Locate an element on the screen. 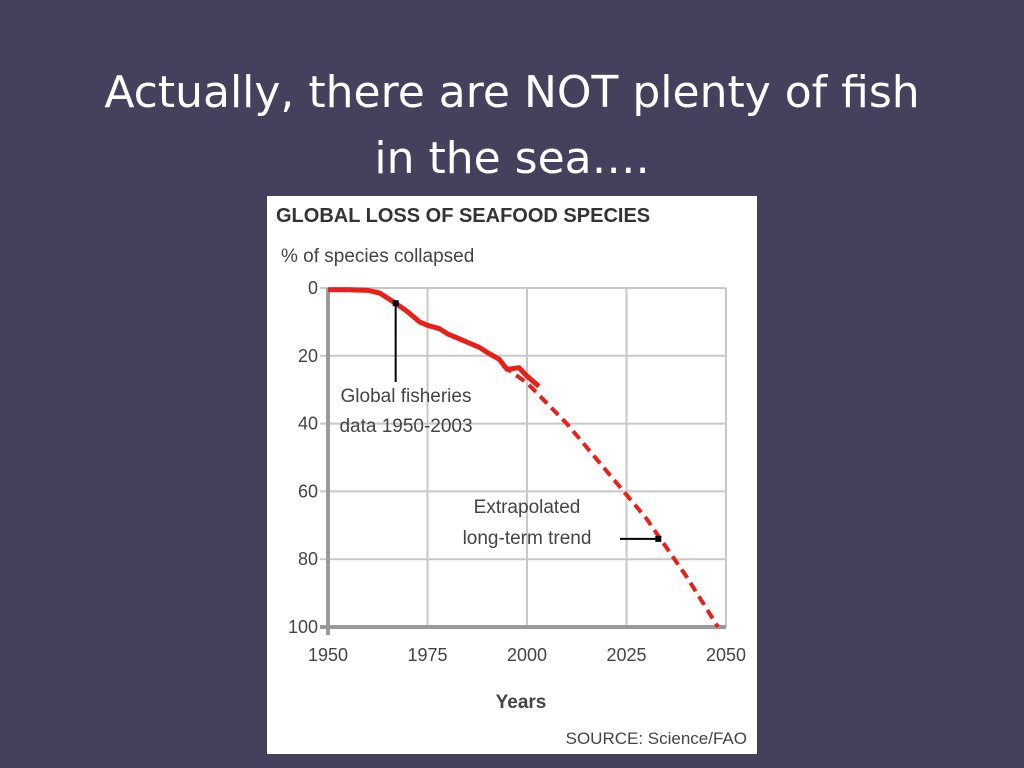 The height and width of the screenshot is (768, 1024). annotation-fisheries-line-2: data 1950-2003 is located at coordinates (405, 426).